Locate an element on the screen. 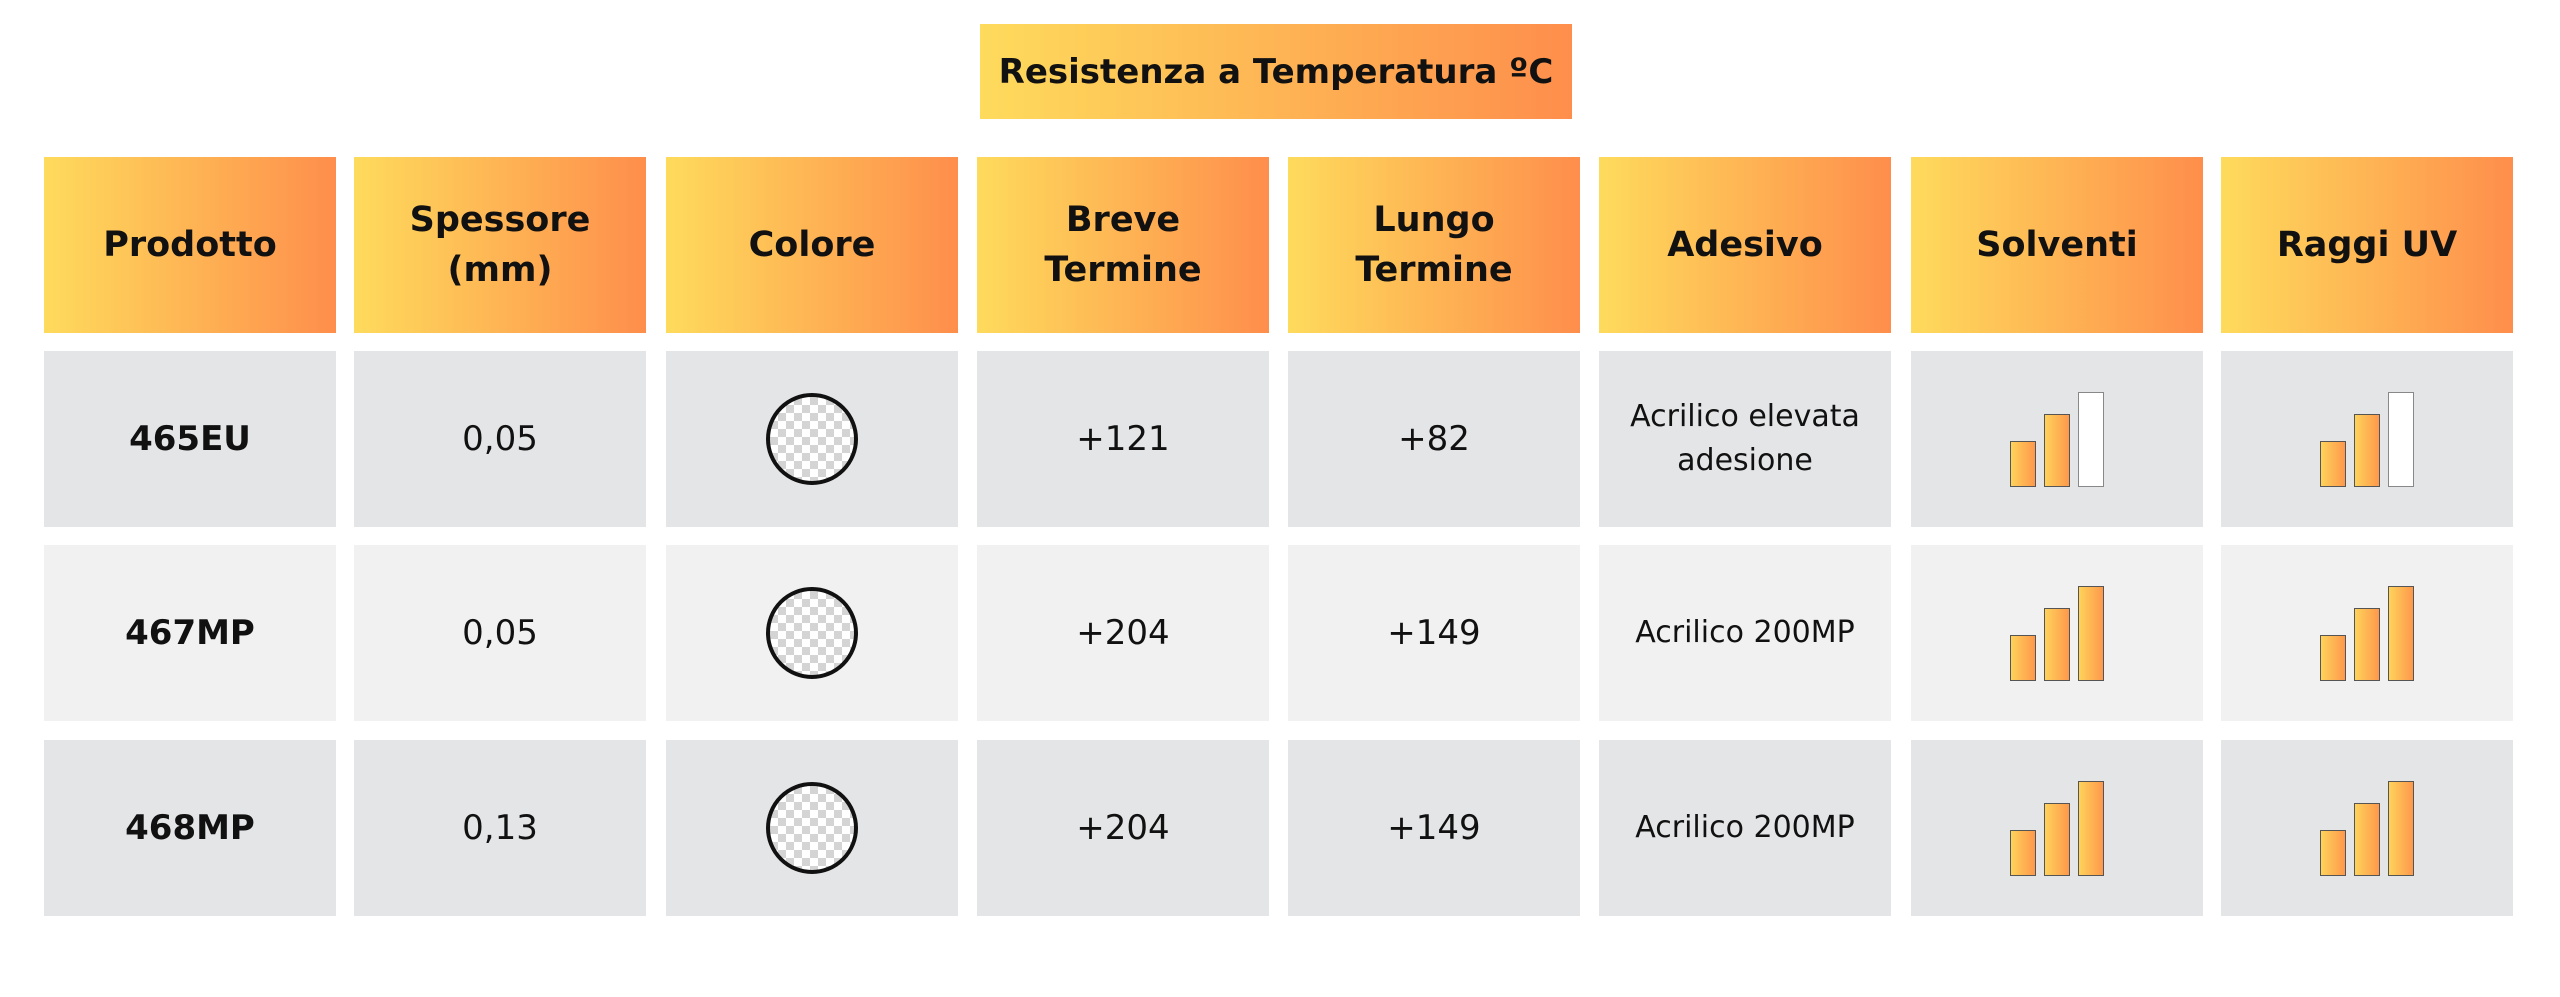 This screenshot has width=2560, height=997. table-cell: +121 is located at coordinates (1123, 439).